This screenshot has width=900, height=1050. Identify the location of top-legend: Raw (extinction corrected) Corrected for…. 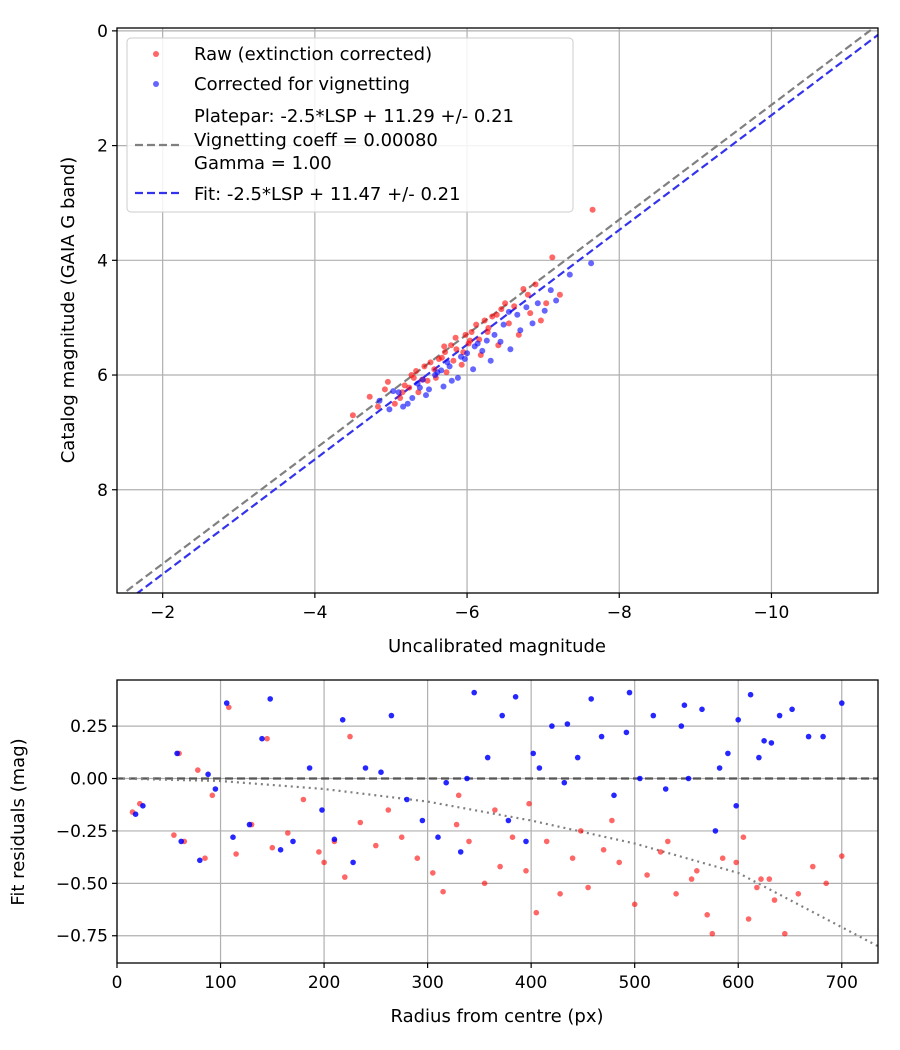
(350, 125).